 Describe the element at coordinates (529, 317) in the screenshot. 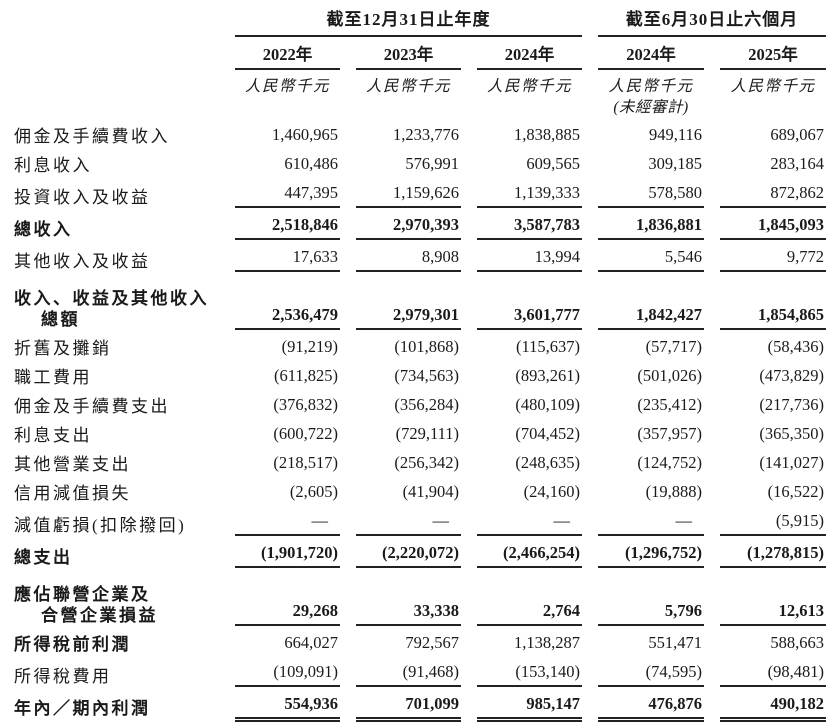

I see `row-value: 3,601,777` at that location.